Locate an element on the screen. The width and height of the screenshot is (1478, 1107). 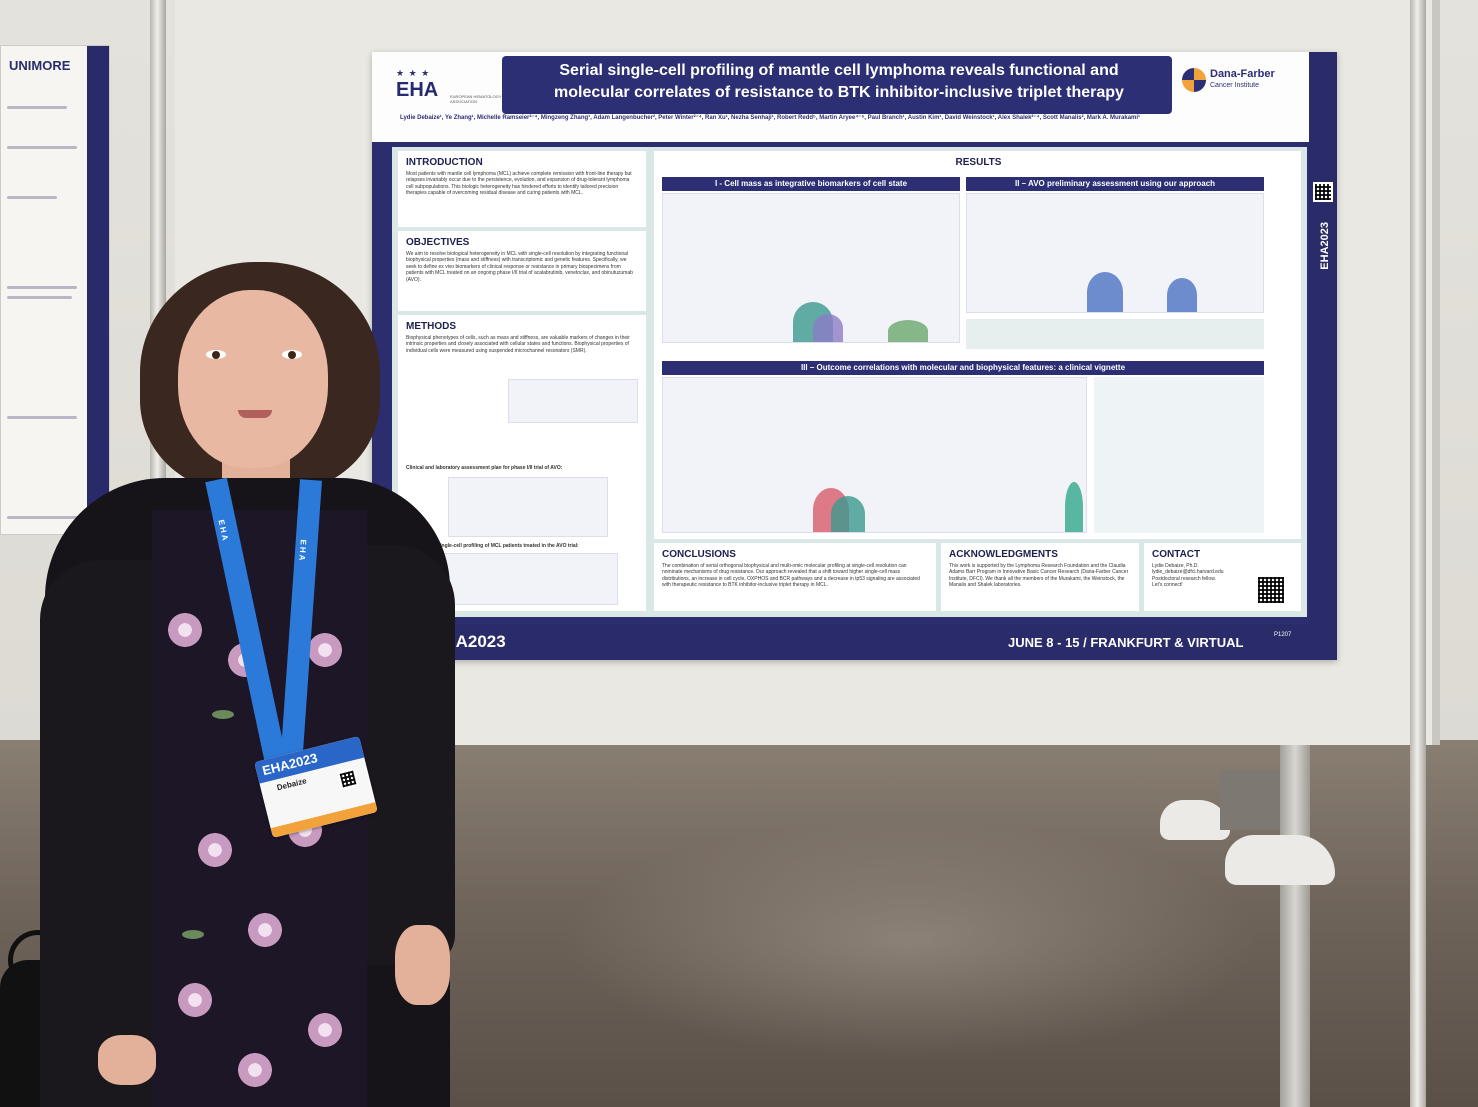
results-title: RESULTS is located at coordinates (978, 162).